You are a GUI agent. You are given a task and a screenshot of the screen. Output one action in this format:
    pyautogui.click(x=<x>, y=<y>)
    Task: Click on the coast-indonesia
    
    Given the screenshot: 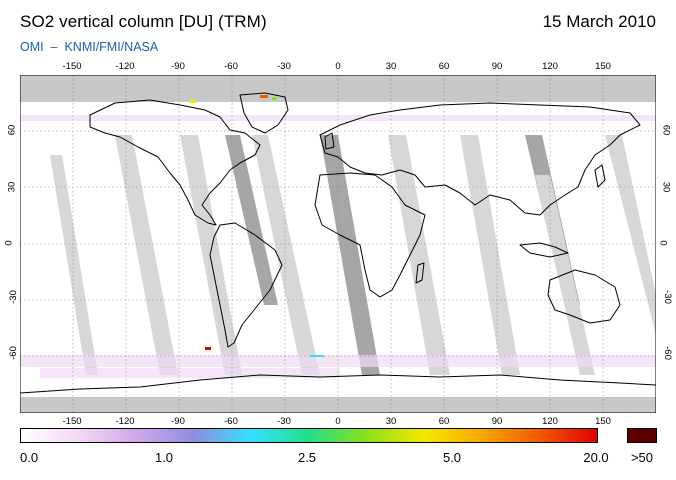 What is the action you would take?
    pyautogui.click(x=544, y=250)
    